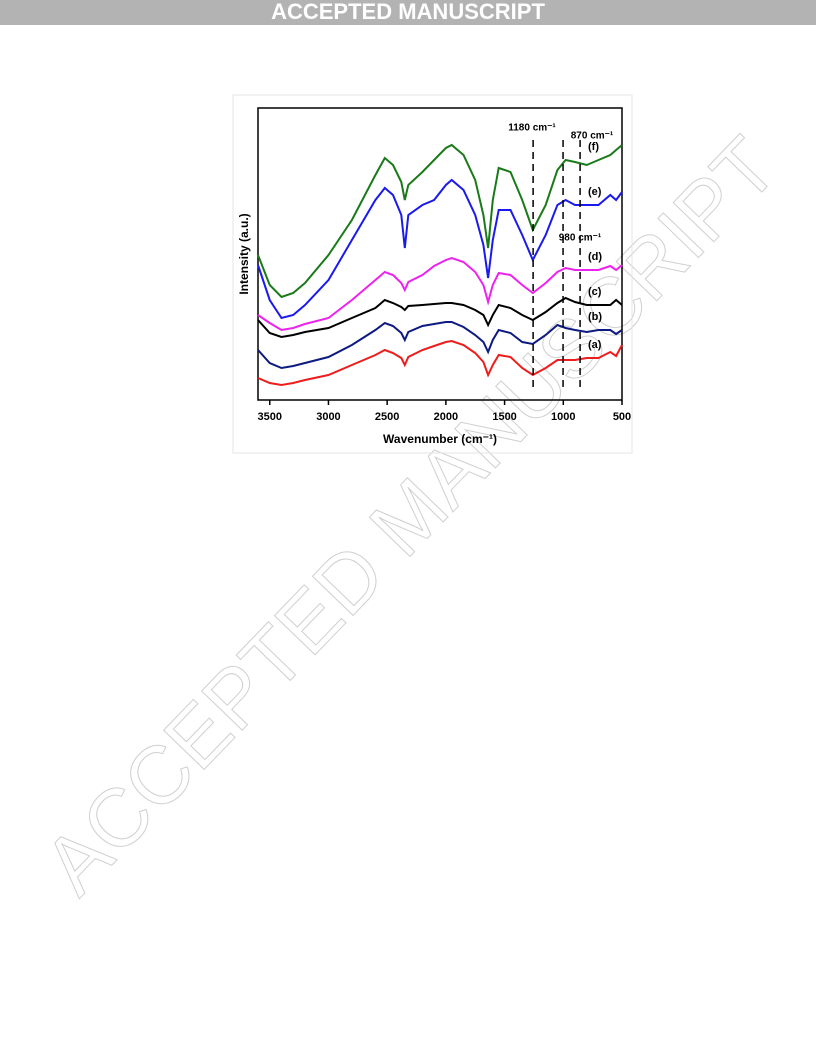 The height and width of the screenshot is (1061, 816). Describe the element at coordinates (244, 253) in the screenshot. I see `y-axis-label: Intensity (a.u.)` at that location.